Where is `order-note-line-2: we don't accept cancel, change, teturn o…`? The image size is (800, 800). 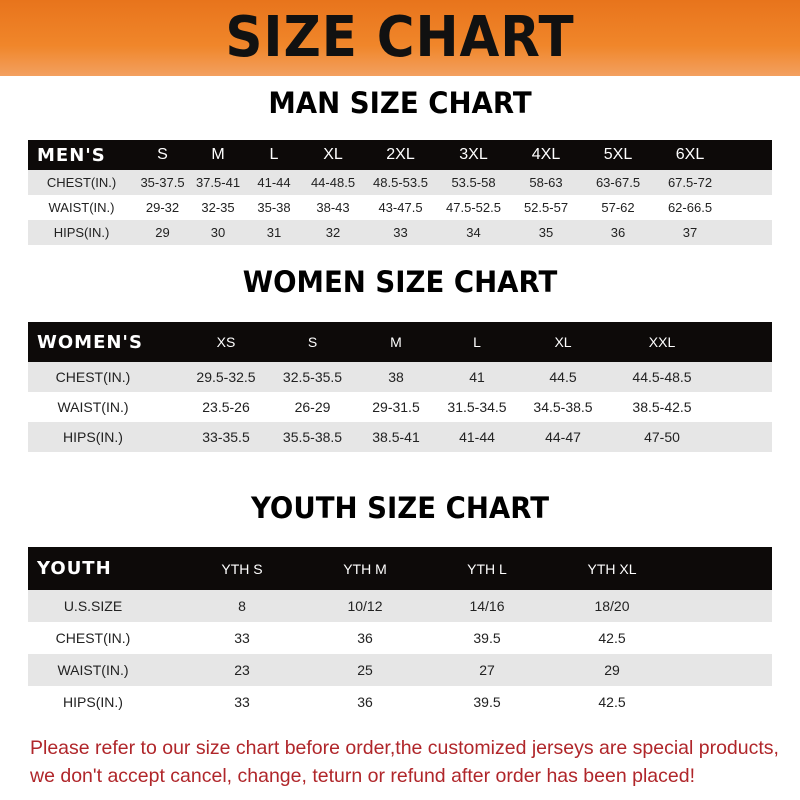 order-note-line-2: we don't accept cancel, change, teturn o… is located at coordinates (362, 776).